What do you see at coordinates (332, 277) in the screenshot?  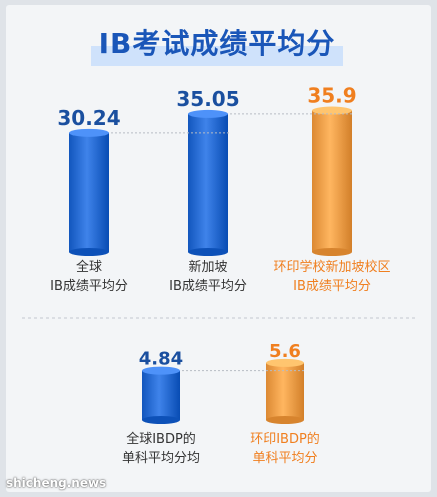 I see `category-label-0-2: 环印学校新加坡校区 IB成绩平均分` at bounding box center [332, 277].